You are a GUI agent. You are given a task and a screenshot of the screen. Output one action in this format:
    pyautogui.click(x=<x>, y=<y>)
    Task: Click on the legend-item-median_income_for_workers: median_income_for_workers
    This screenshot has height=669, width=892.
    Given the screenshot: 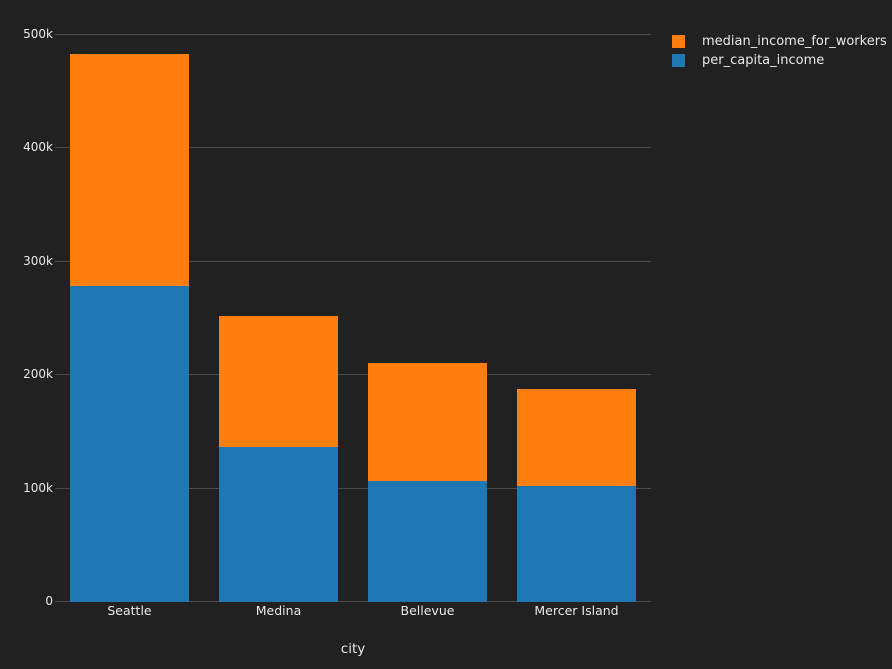 What is the action you would take?
    pyautogui.click(x=779, y=41)
    